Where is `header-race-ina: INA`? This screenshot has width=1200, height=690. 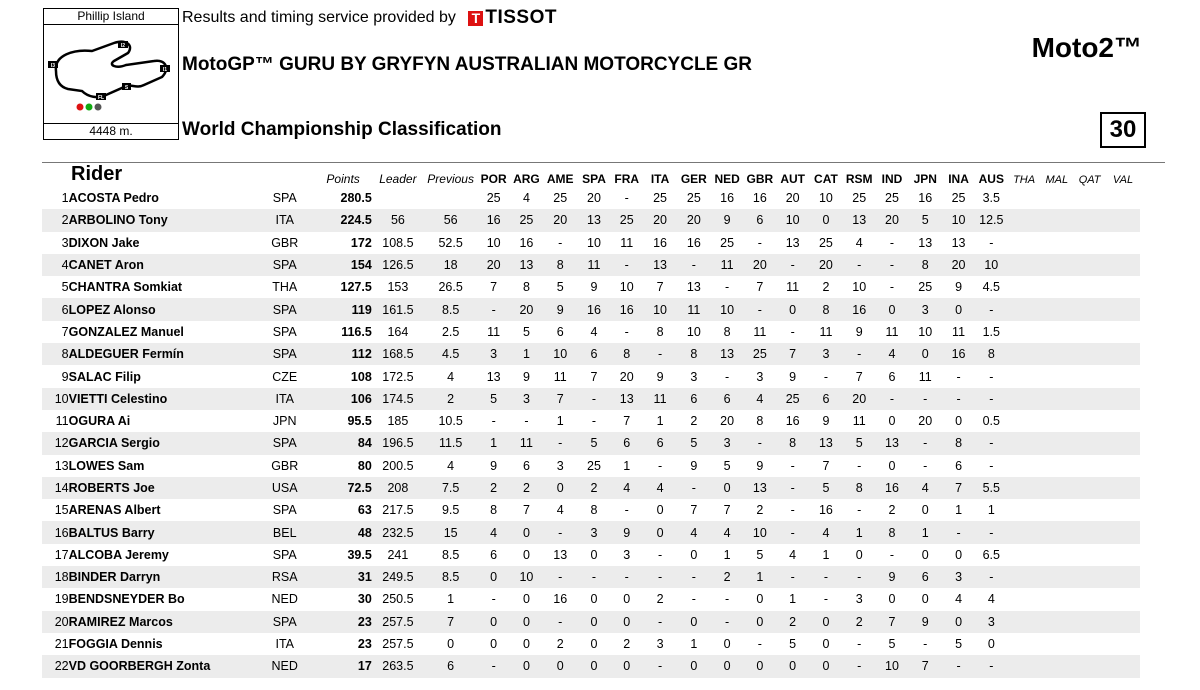 header-race-ina: INA is located at coordinates (958, 179).